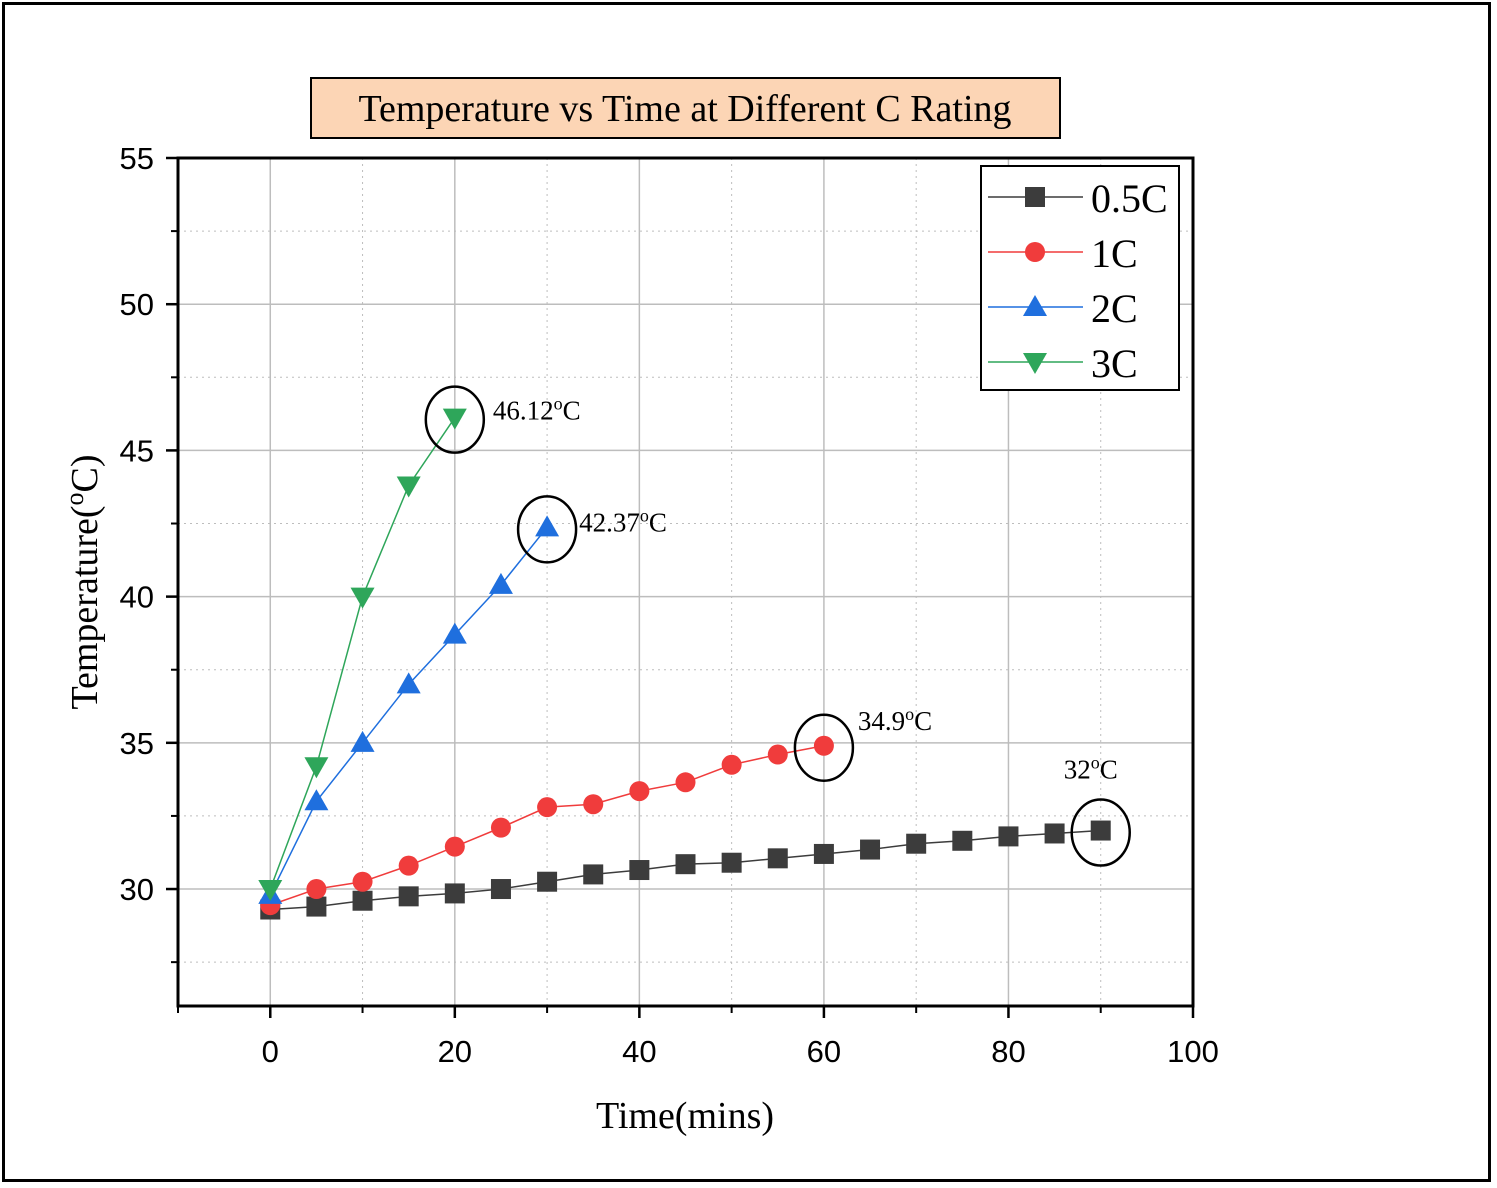 The image size is (1497, 1188). Describe the element at coordinates (85, 473) in the screenshot. I see `y-axis-label-tail: C)` at that location.